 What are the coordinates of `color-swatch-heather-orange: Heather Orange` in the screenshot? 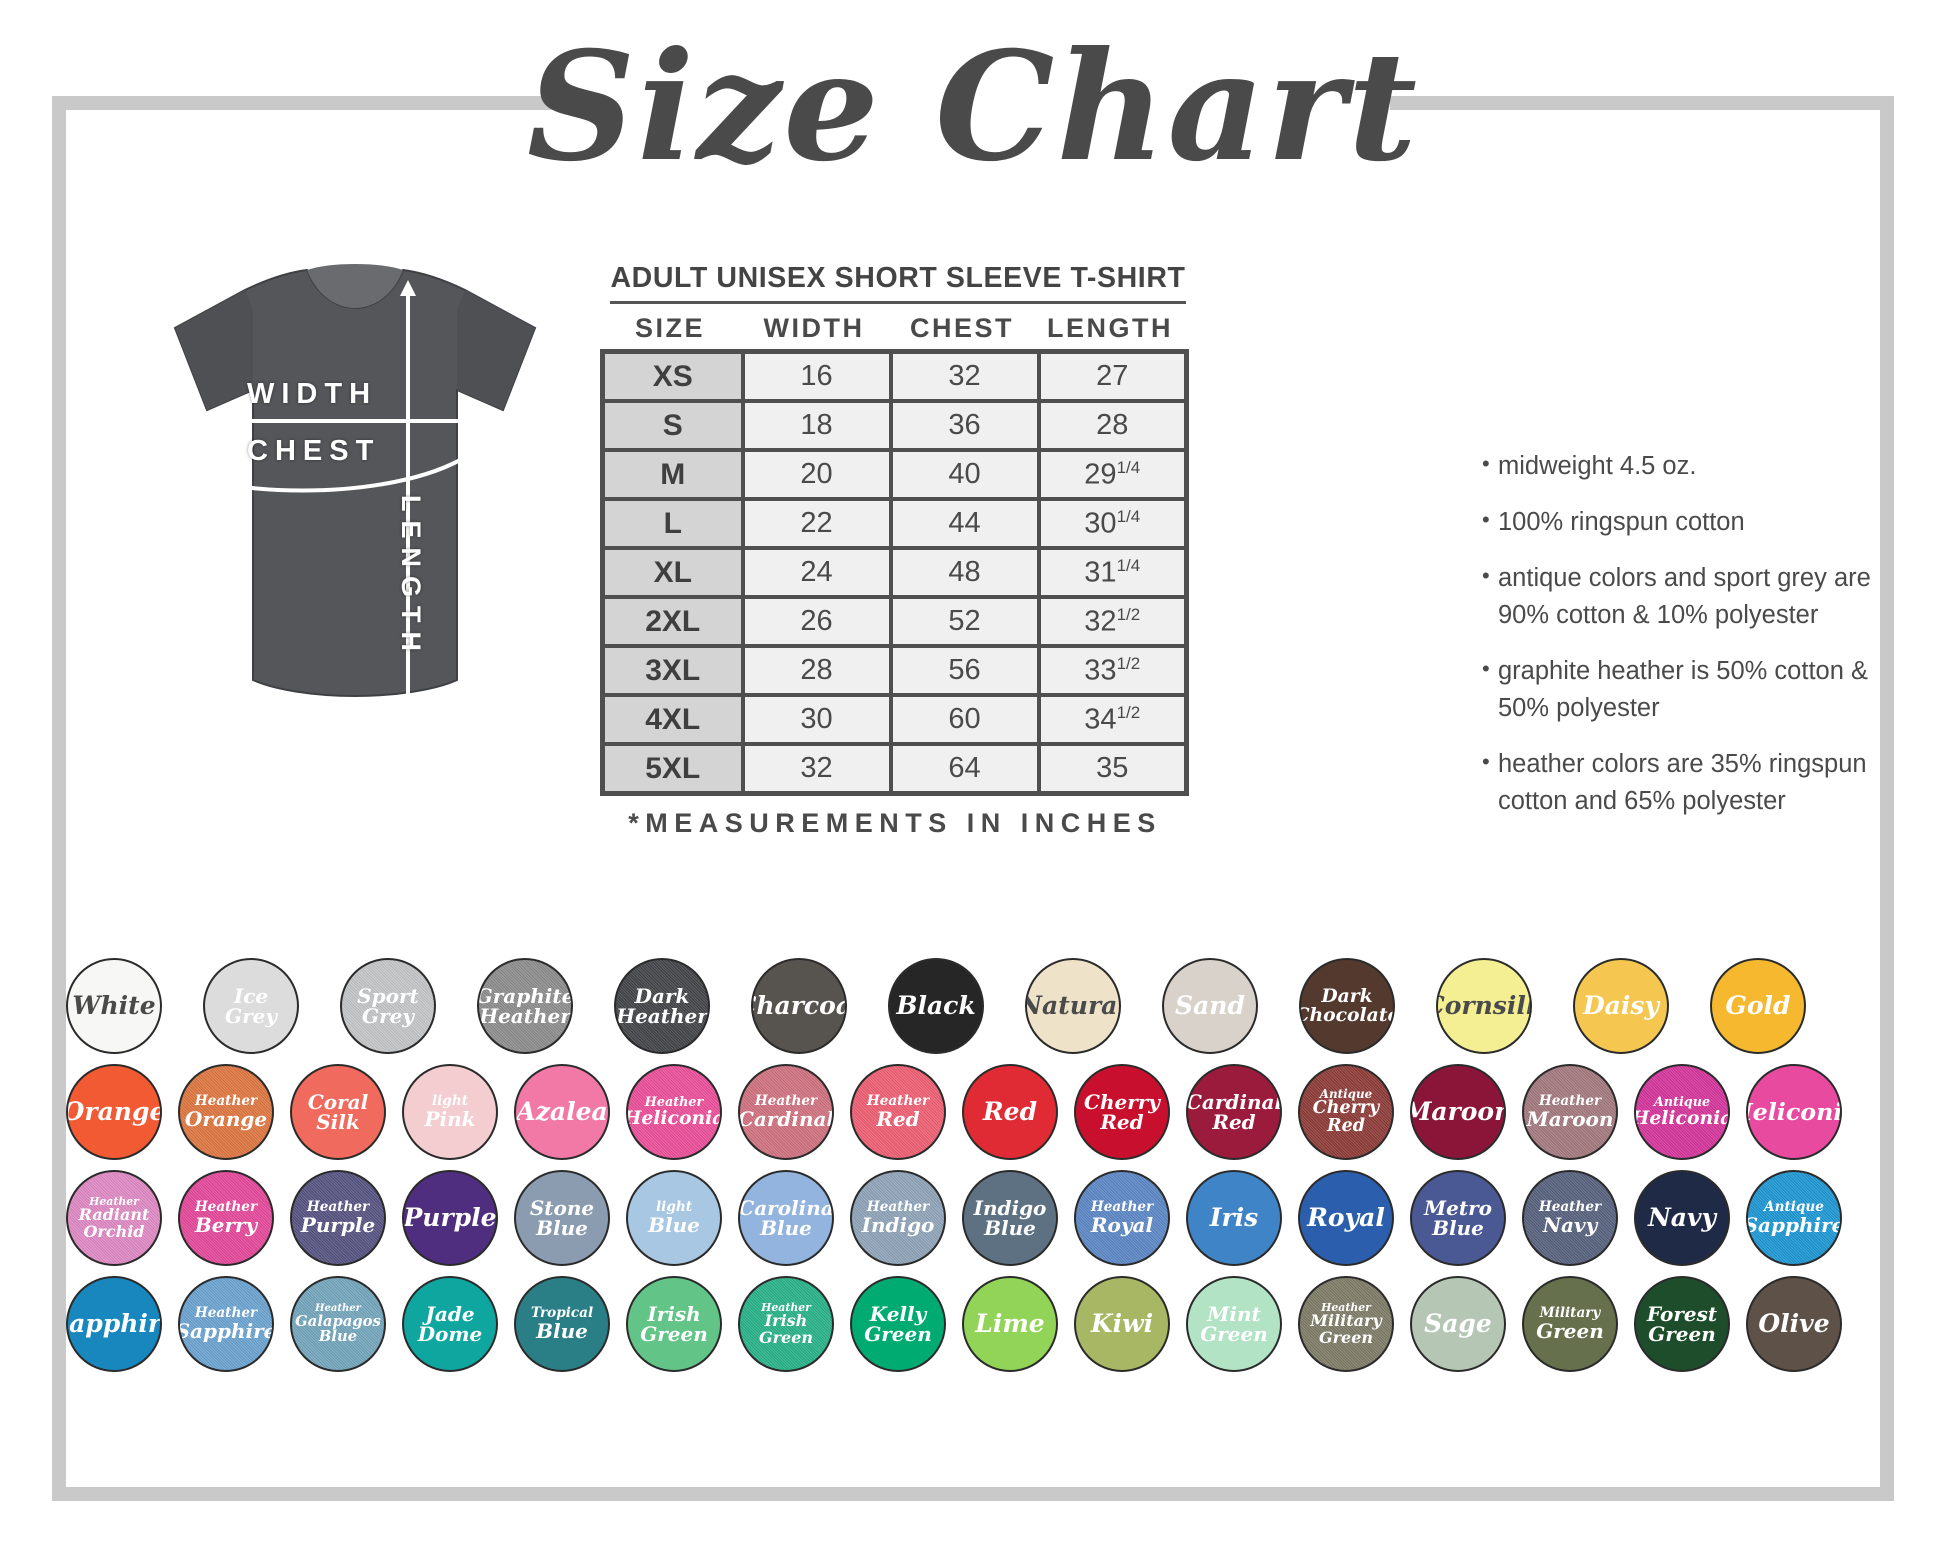 It's located at (226, 1112).